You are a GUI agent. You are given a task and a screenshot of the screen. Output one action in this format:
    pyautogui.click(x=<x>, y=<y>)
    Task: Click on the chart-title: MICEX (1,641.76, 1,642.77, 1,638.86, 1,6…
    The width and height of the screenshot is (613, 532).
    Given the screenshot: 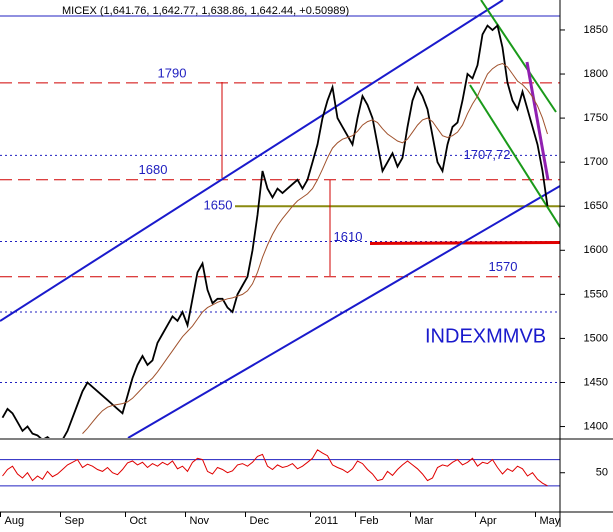 What is the action you would take?
    pyautogui.click(x=205, y=11)
    